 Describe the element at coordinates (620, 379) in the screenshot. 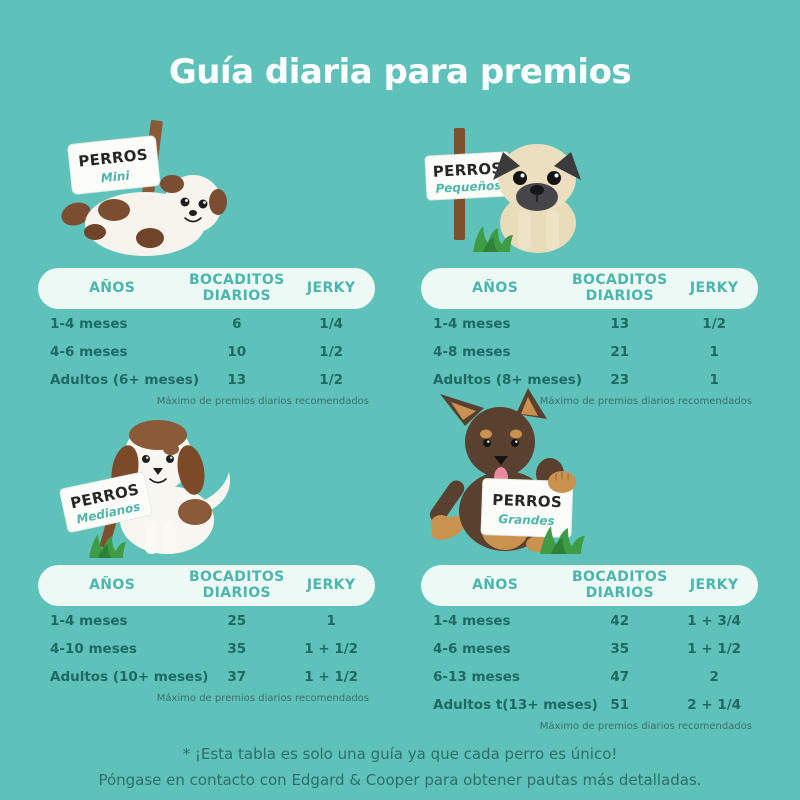

I see `bocaditos-cell: 23` at that location.